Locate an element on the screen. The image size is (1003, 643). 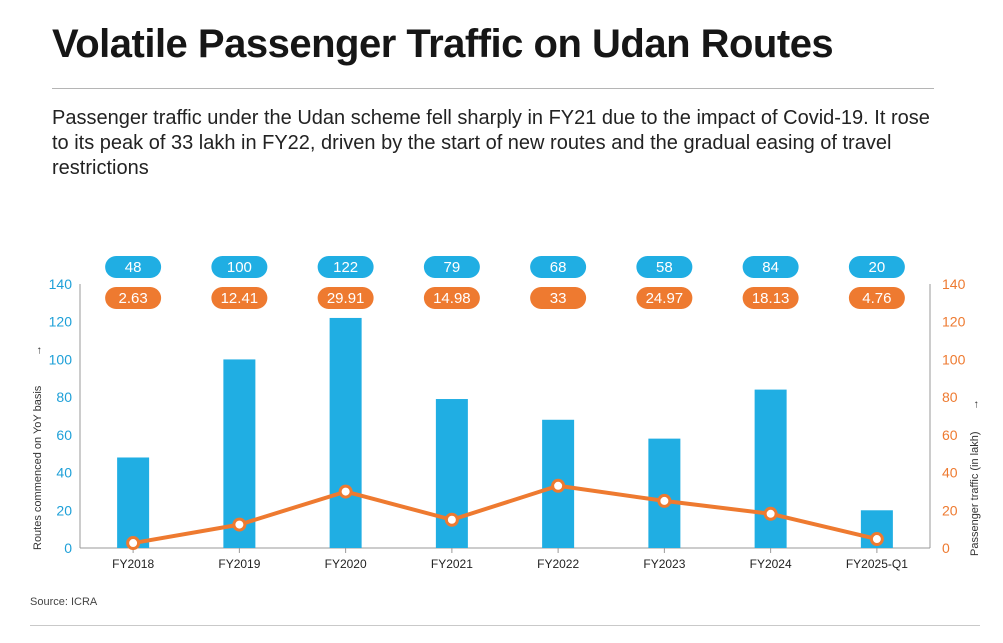
x-tick-label: FY2024 is located at coordinates (771, 564).